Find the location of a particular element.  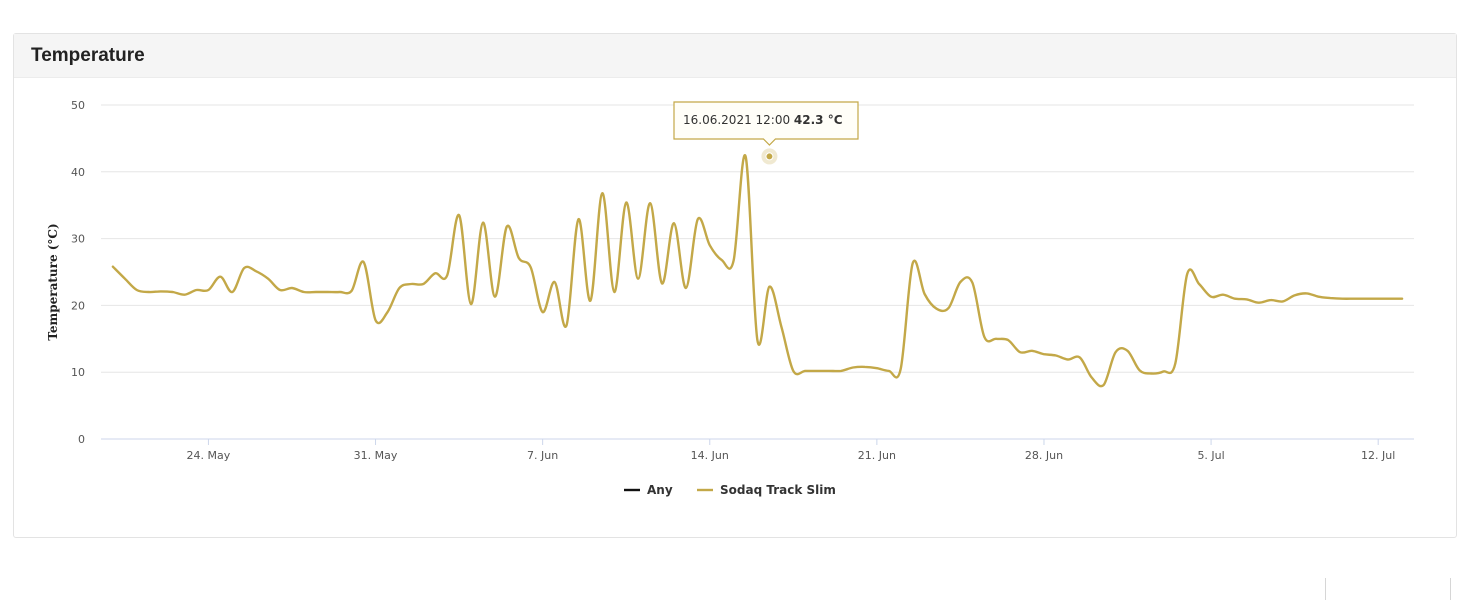

tooltip-value: 42.3 °C is located at coordinates (818, 120).